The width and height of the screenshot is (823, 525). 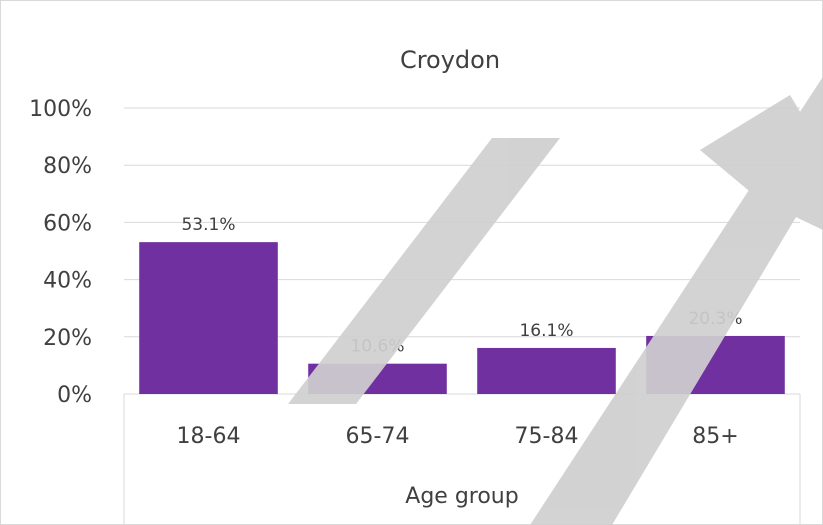 I want to click on x-axis-title: Age group, so click(x=461, y=496).